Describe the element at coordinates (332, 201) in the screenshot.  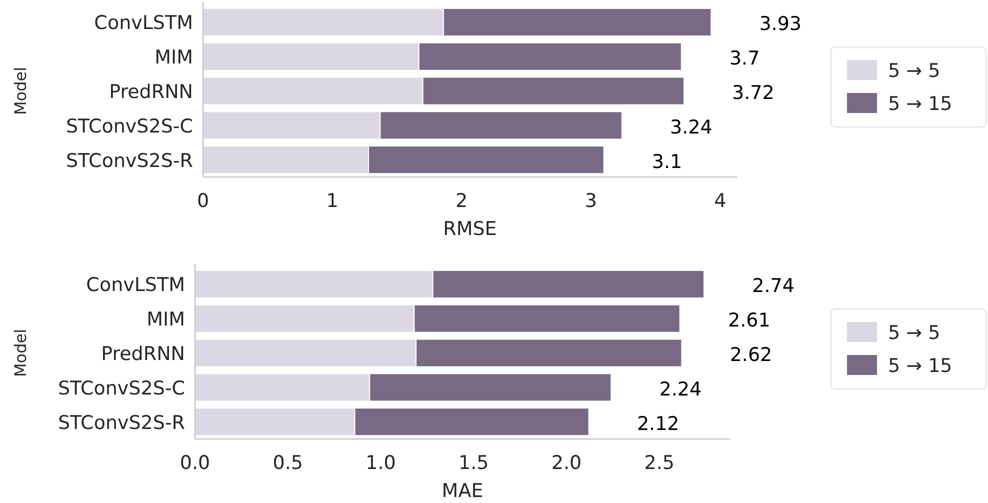
I see `x-tick-label: 1` at that location.